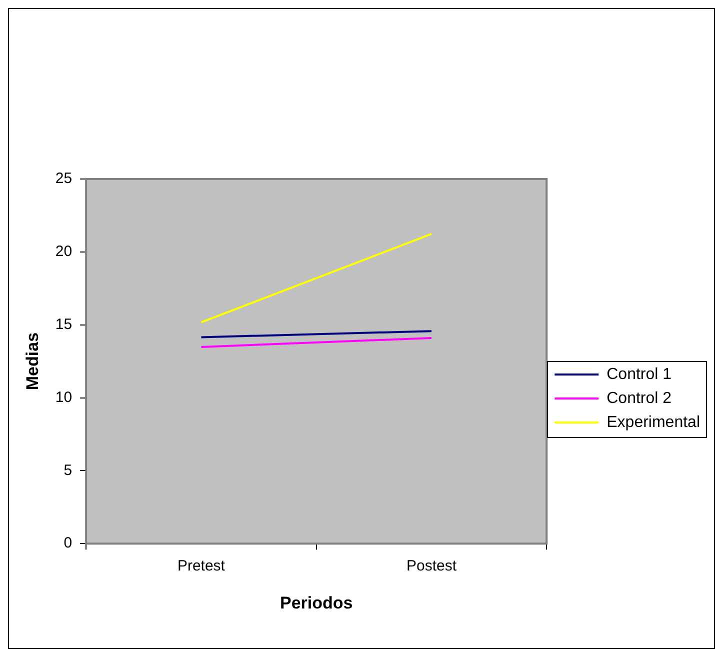  Describe the element at coordinates (63, 324) in the screenshot. I see `y-tick-label: 15` at that location.